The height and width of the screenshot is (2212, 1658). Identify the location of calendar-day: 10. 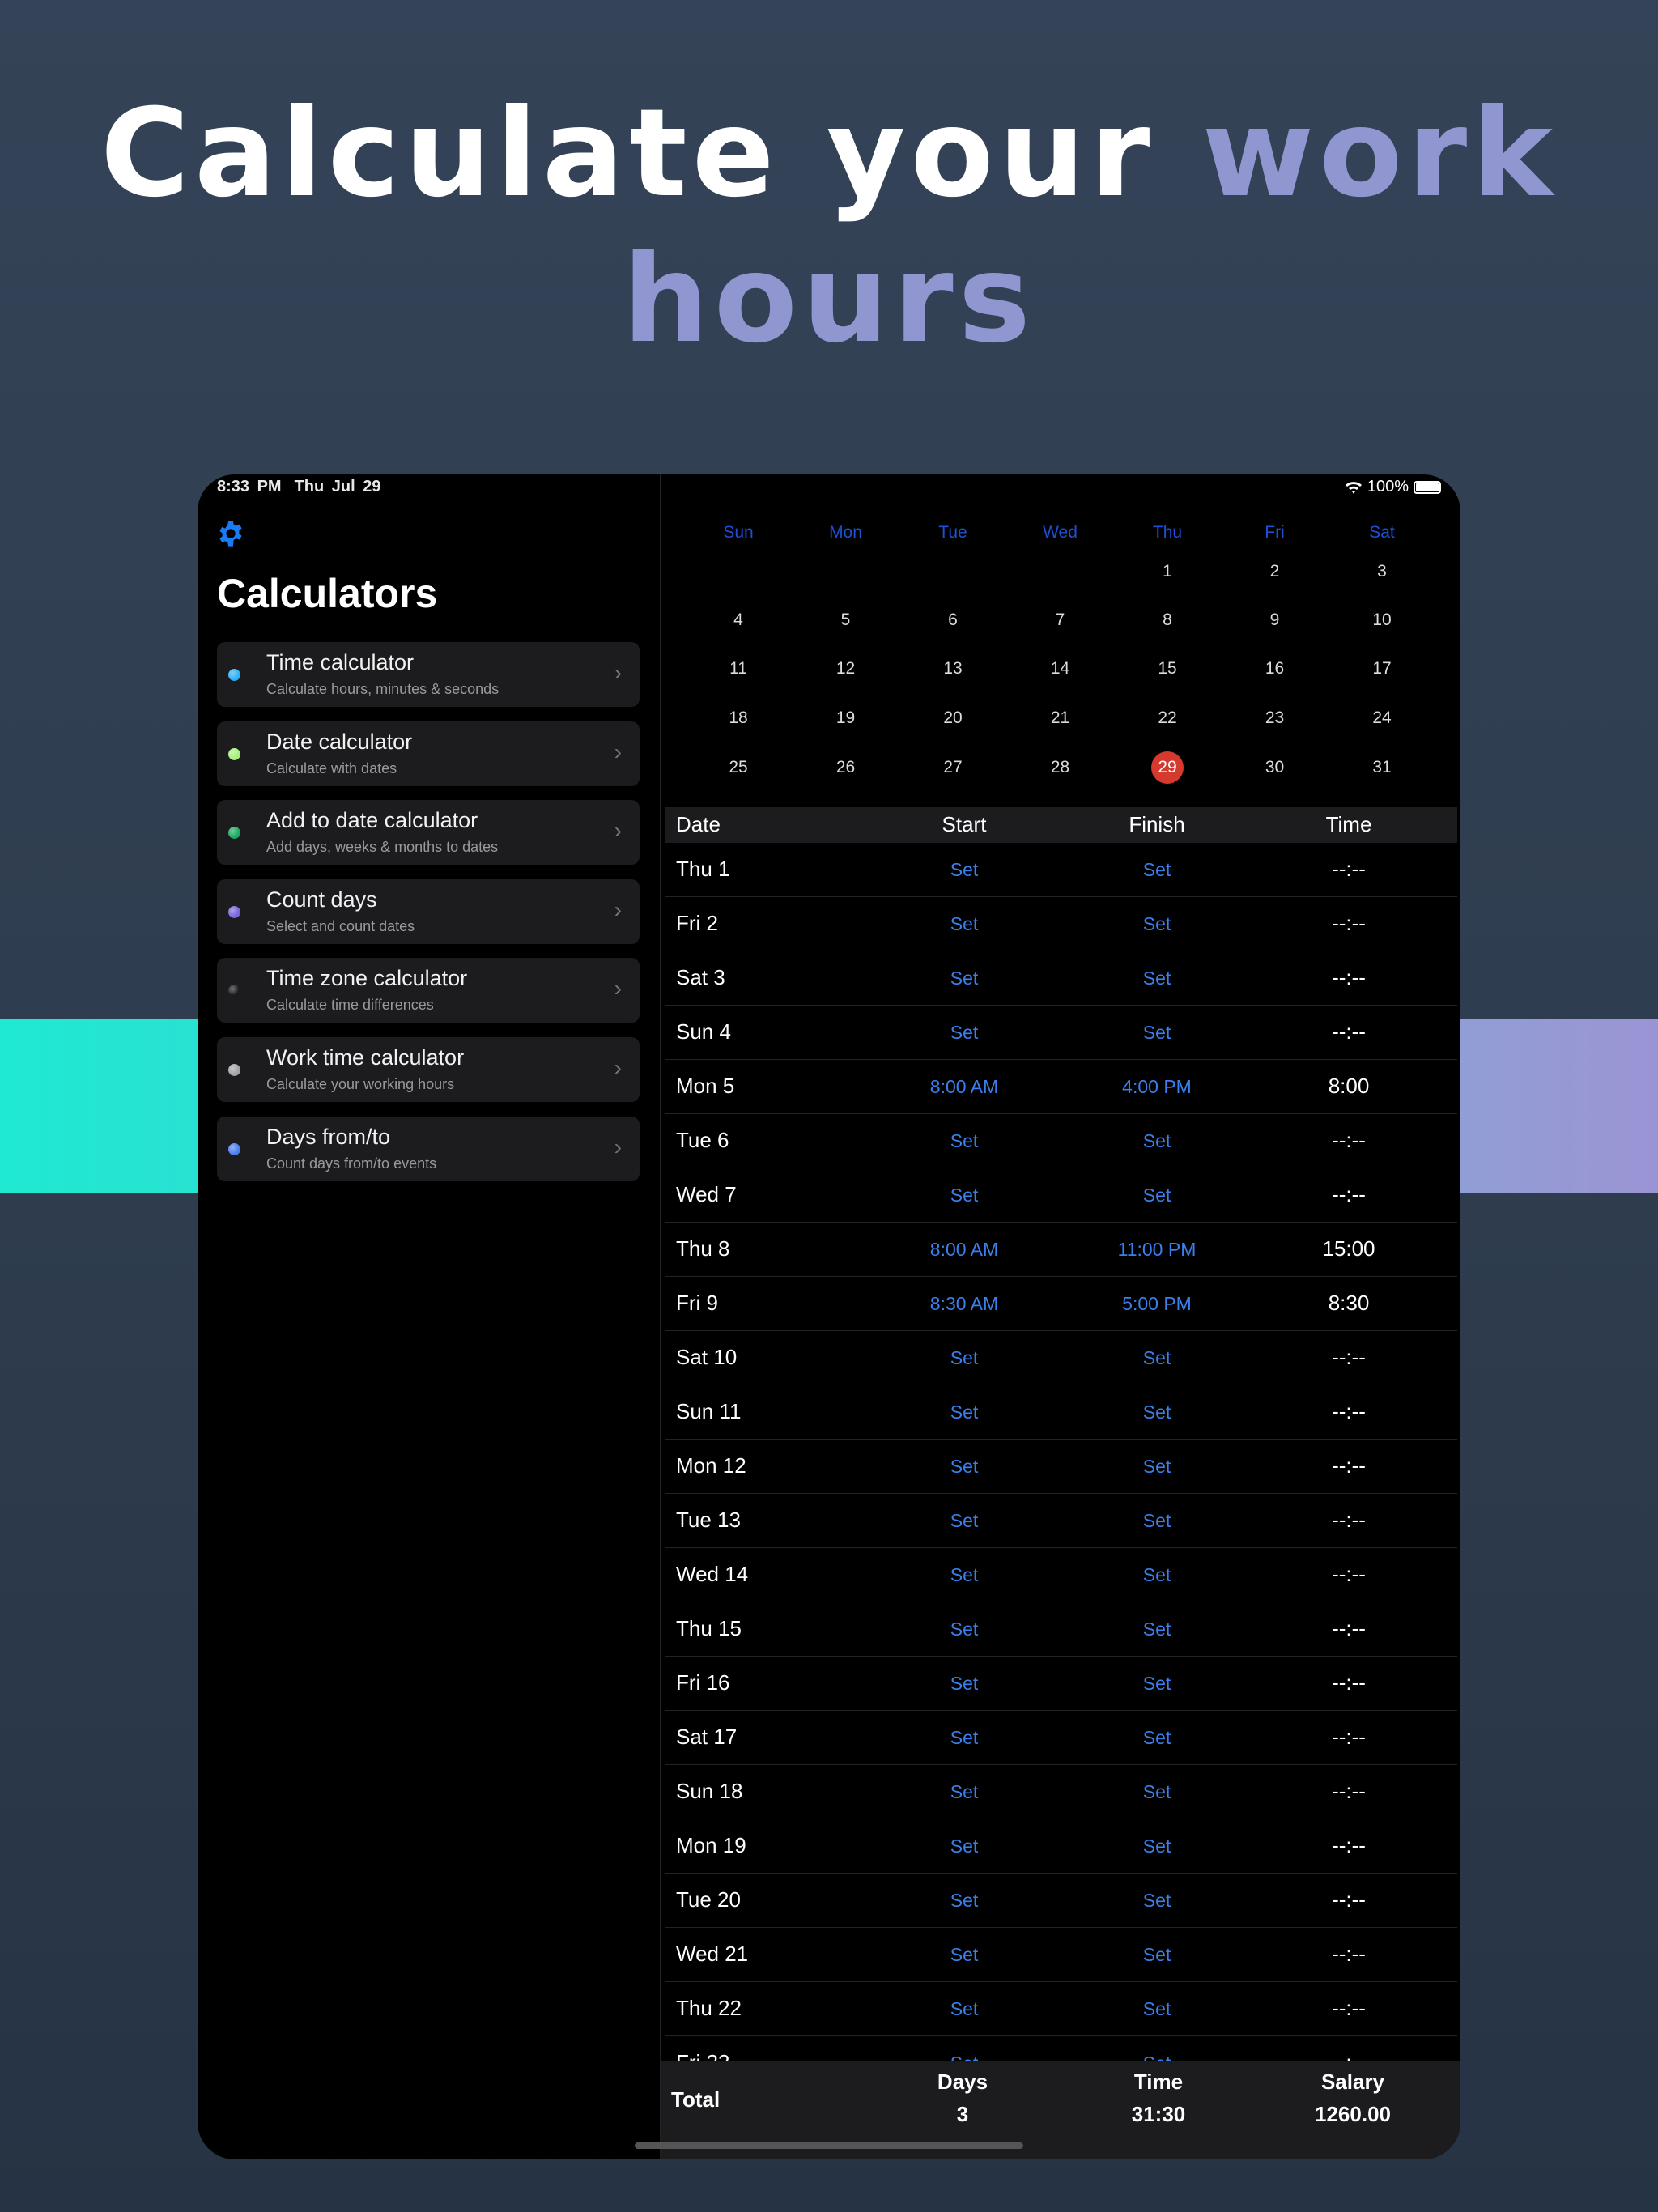
(1382, 619).